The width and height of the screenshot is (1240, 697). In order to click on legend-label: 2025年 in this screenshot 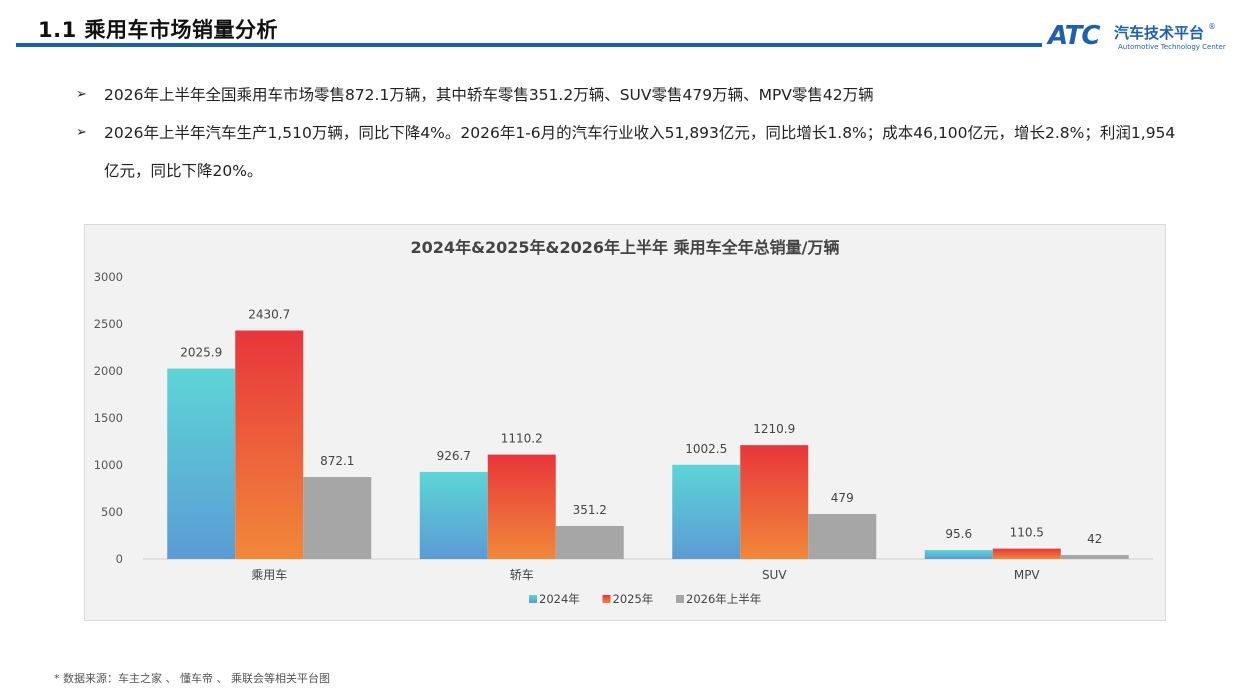, I will do `click(633, 599)`.